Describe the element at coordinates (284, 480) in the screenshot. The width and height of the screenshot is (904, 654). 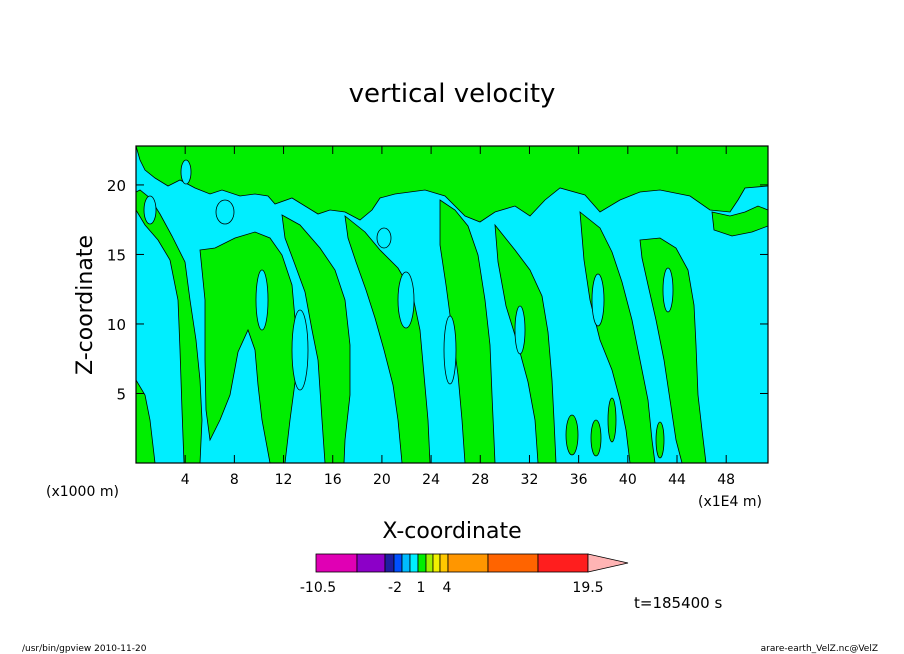
I see `x-tick-label: 12` at that location.